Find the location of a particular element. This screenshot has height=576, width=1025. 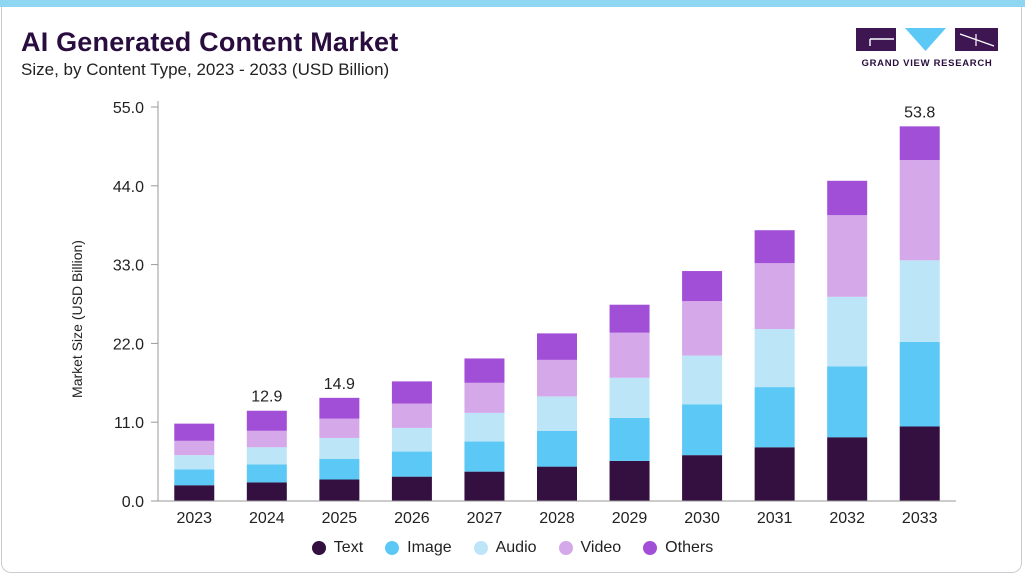

legend-item-others: Others is located at coordinates (678, 548).